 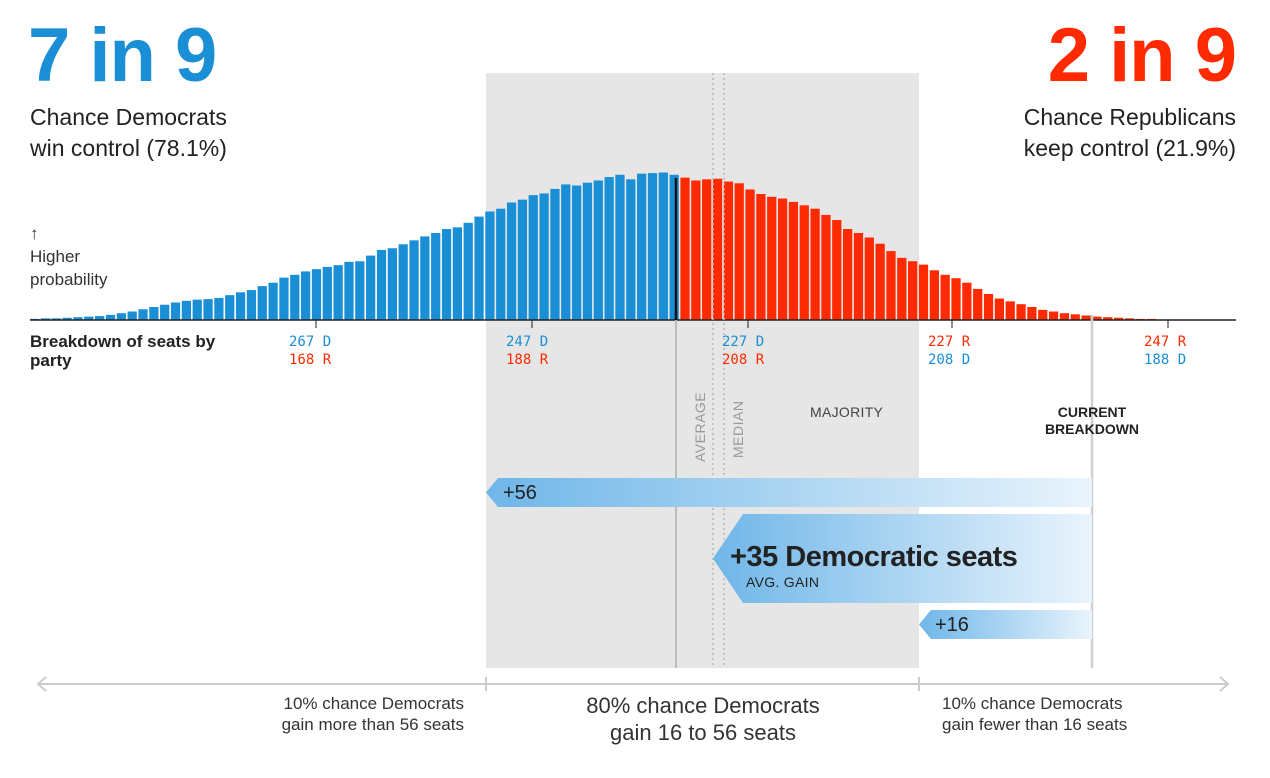 I want to click on left-arrowhead-icon, so click(x=41, y=684).